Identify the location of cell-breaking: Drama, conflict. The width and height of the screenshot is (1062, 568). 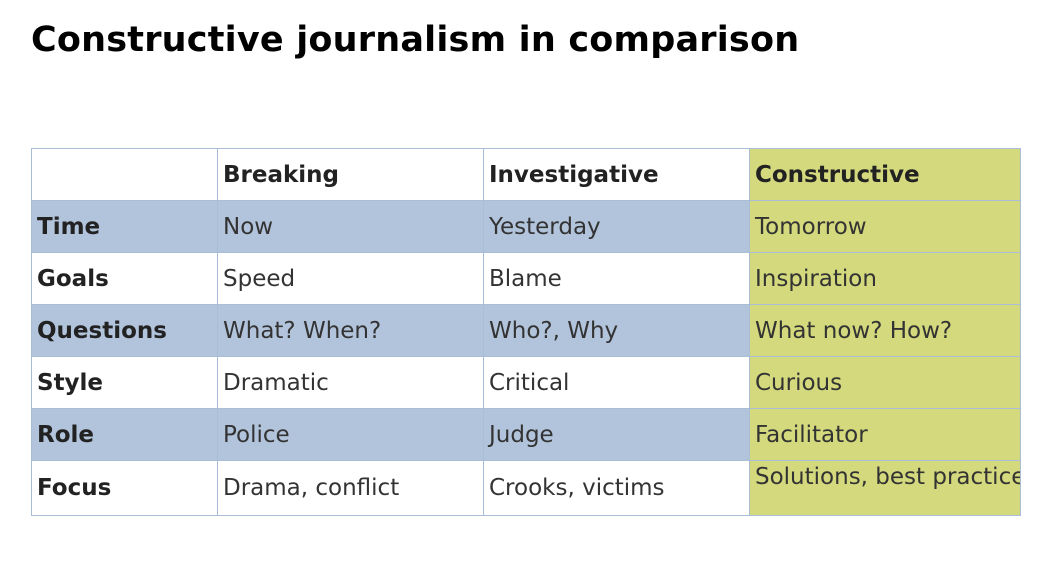
(350, 488).